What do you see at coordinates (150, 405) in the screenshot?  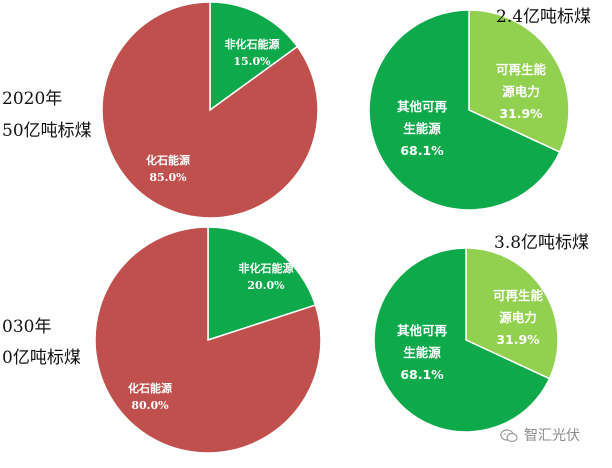 I see `slice-value-label: 80.0%` at bounding box center [150, 405].